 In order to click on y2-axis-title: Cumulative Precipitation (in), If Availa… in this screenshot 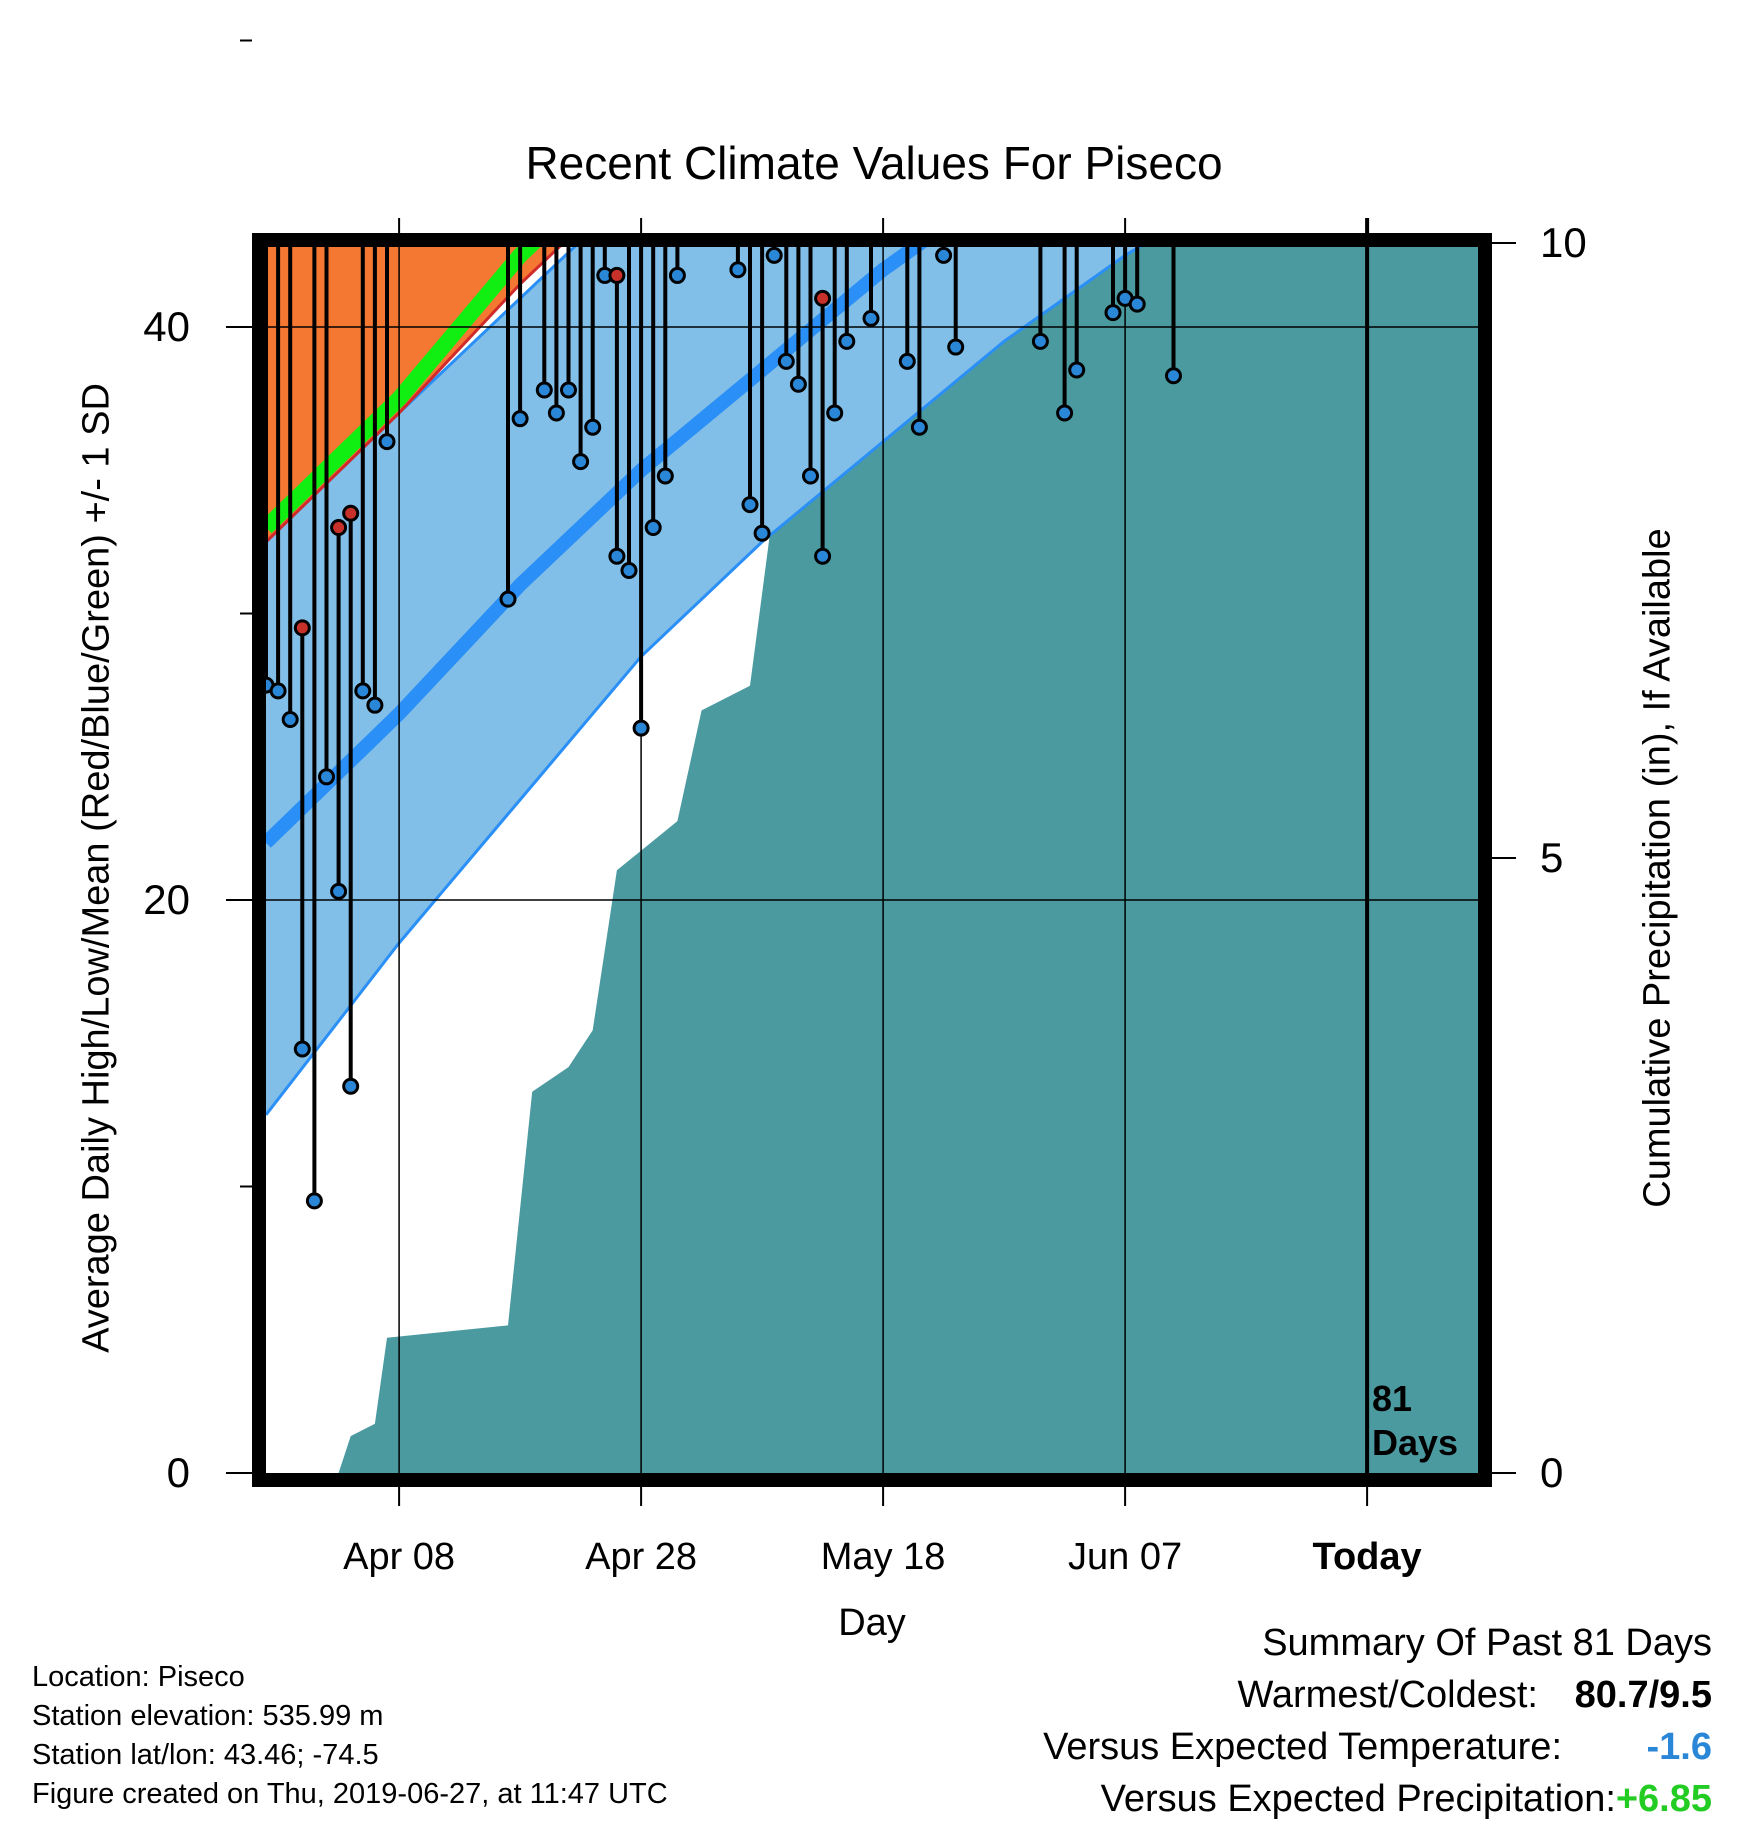, I will do `click(1657, 868)`.